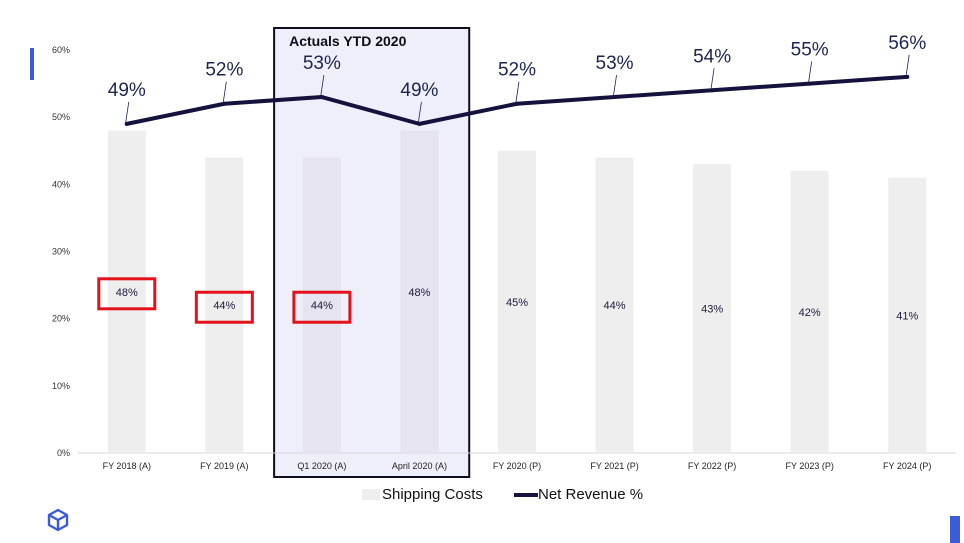  Describe the element at coordinates (907, 466) in the screenshot. I see `x-tick-label: FY 2024 (P)` at that location.